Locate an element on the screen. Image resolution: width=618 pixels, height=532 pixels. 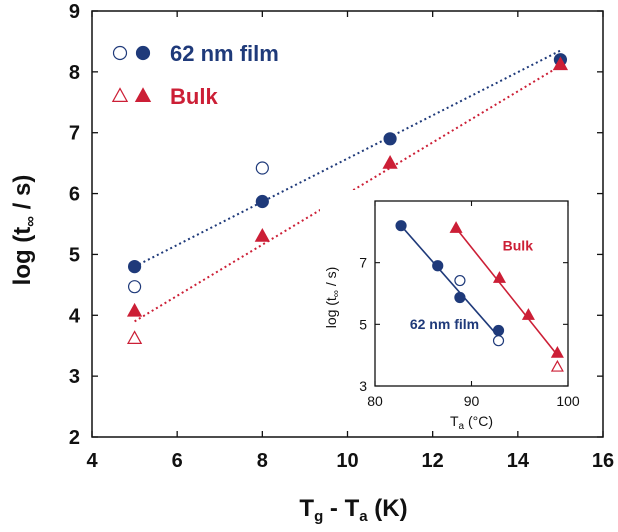
legend-label: Bulk is located at coordinates (194, 96).